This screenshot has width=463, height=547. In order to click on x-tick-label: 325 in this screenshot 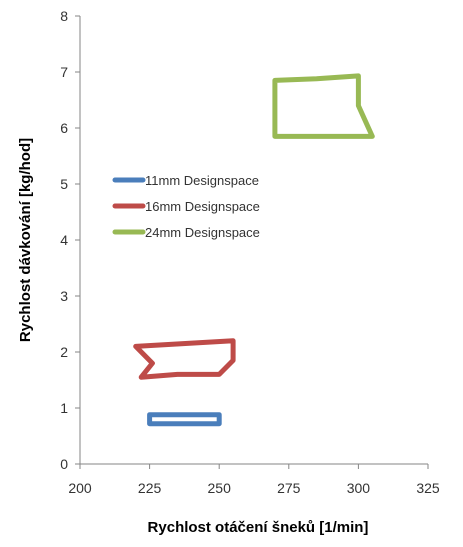, I will do `click(428, 488)`.